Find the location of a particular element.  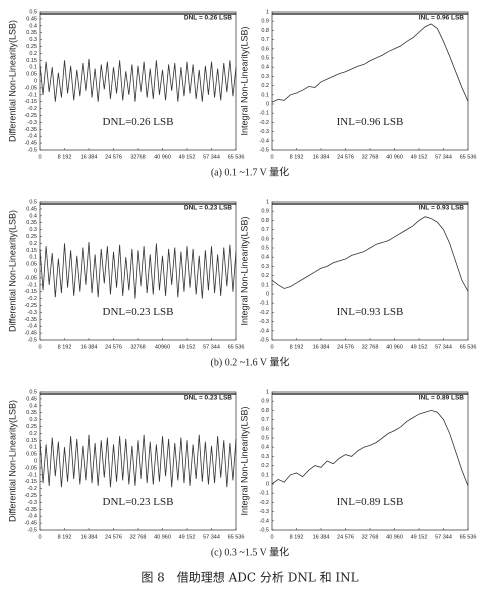

y-tick-label: 0.3 is located at coordinates (265, 457).